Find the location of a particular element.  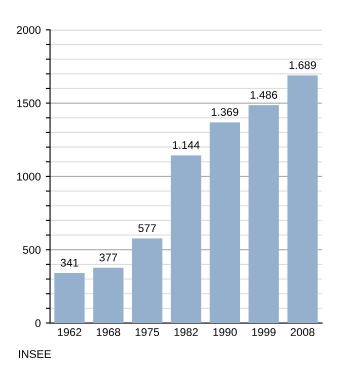

y-tick-label: 1000 is located at coordinates (29, 176).